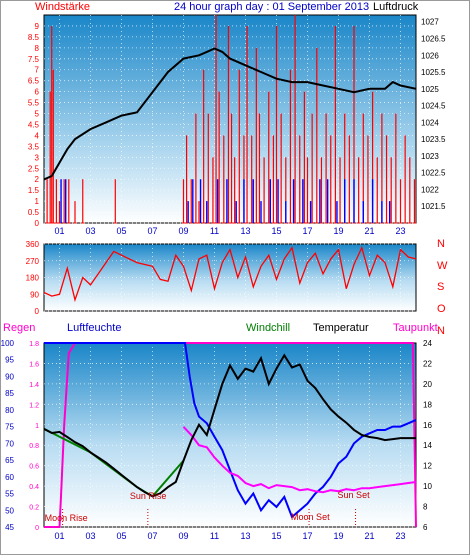 This screenshot has height=556, width=470. Describe the element at coordinates (430, 89) in the screenshot. I see `pressure-tick-label: 1025` at that location.